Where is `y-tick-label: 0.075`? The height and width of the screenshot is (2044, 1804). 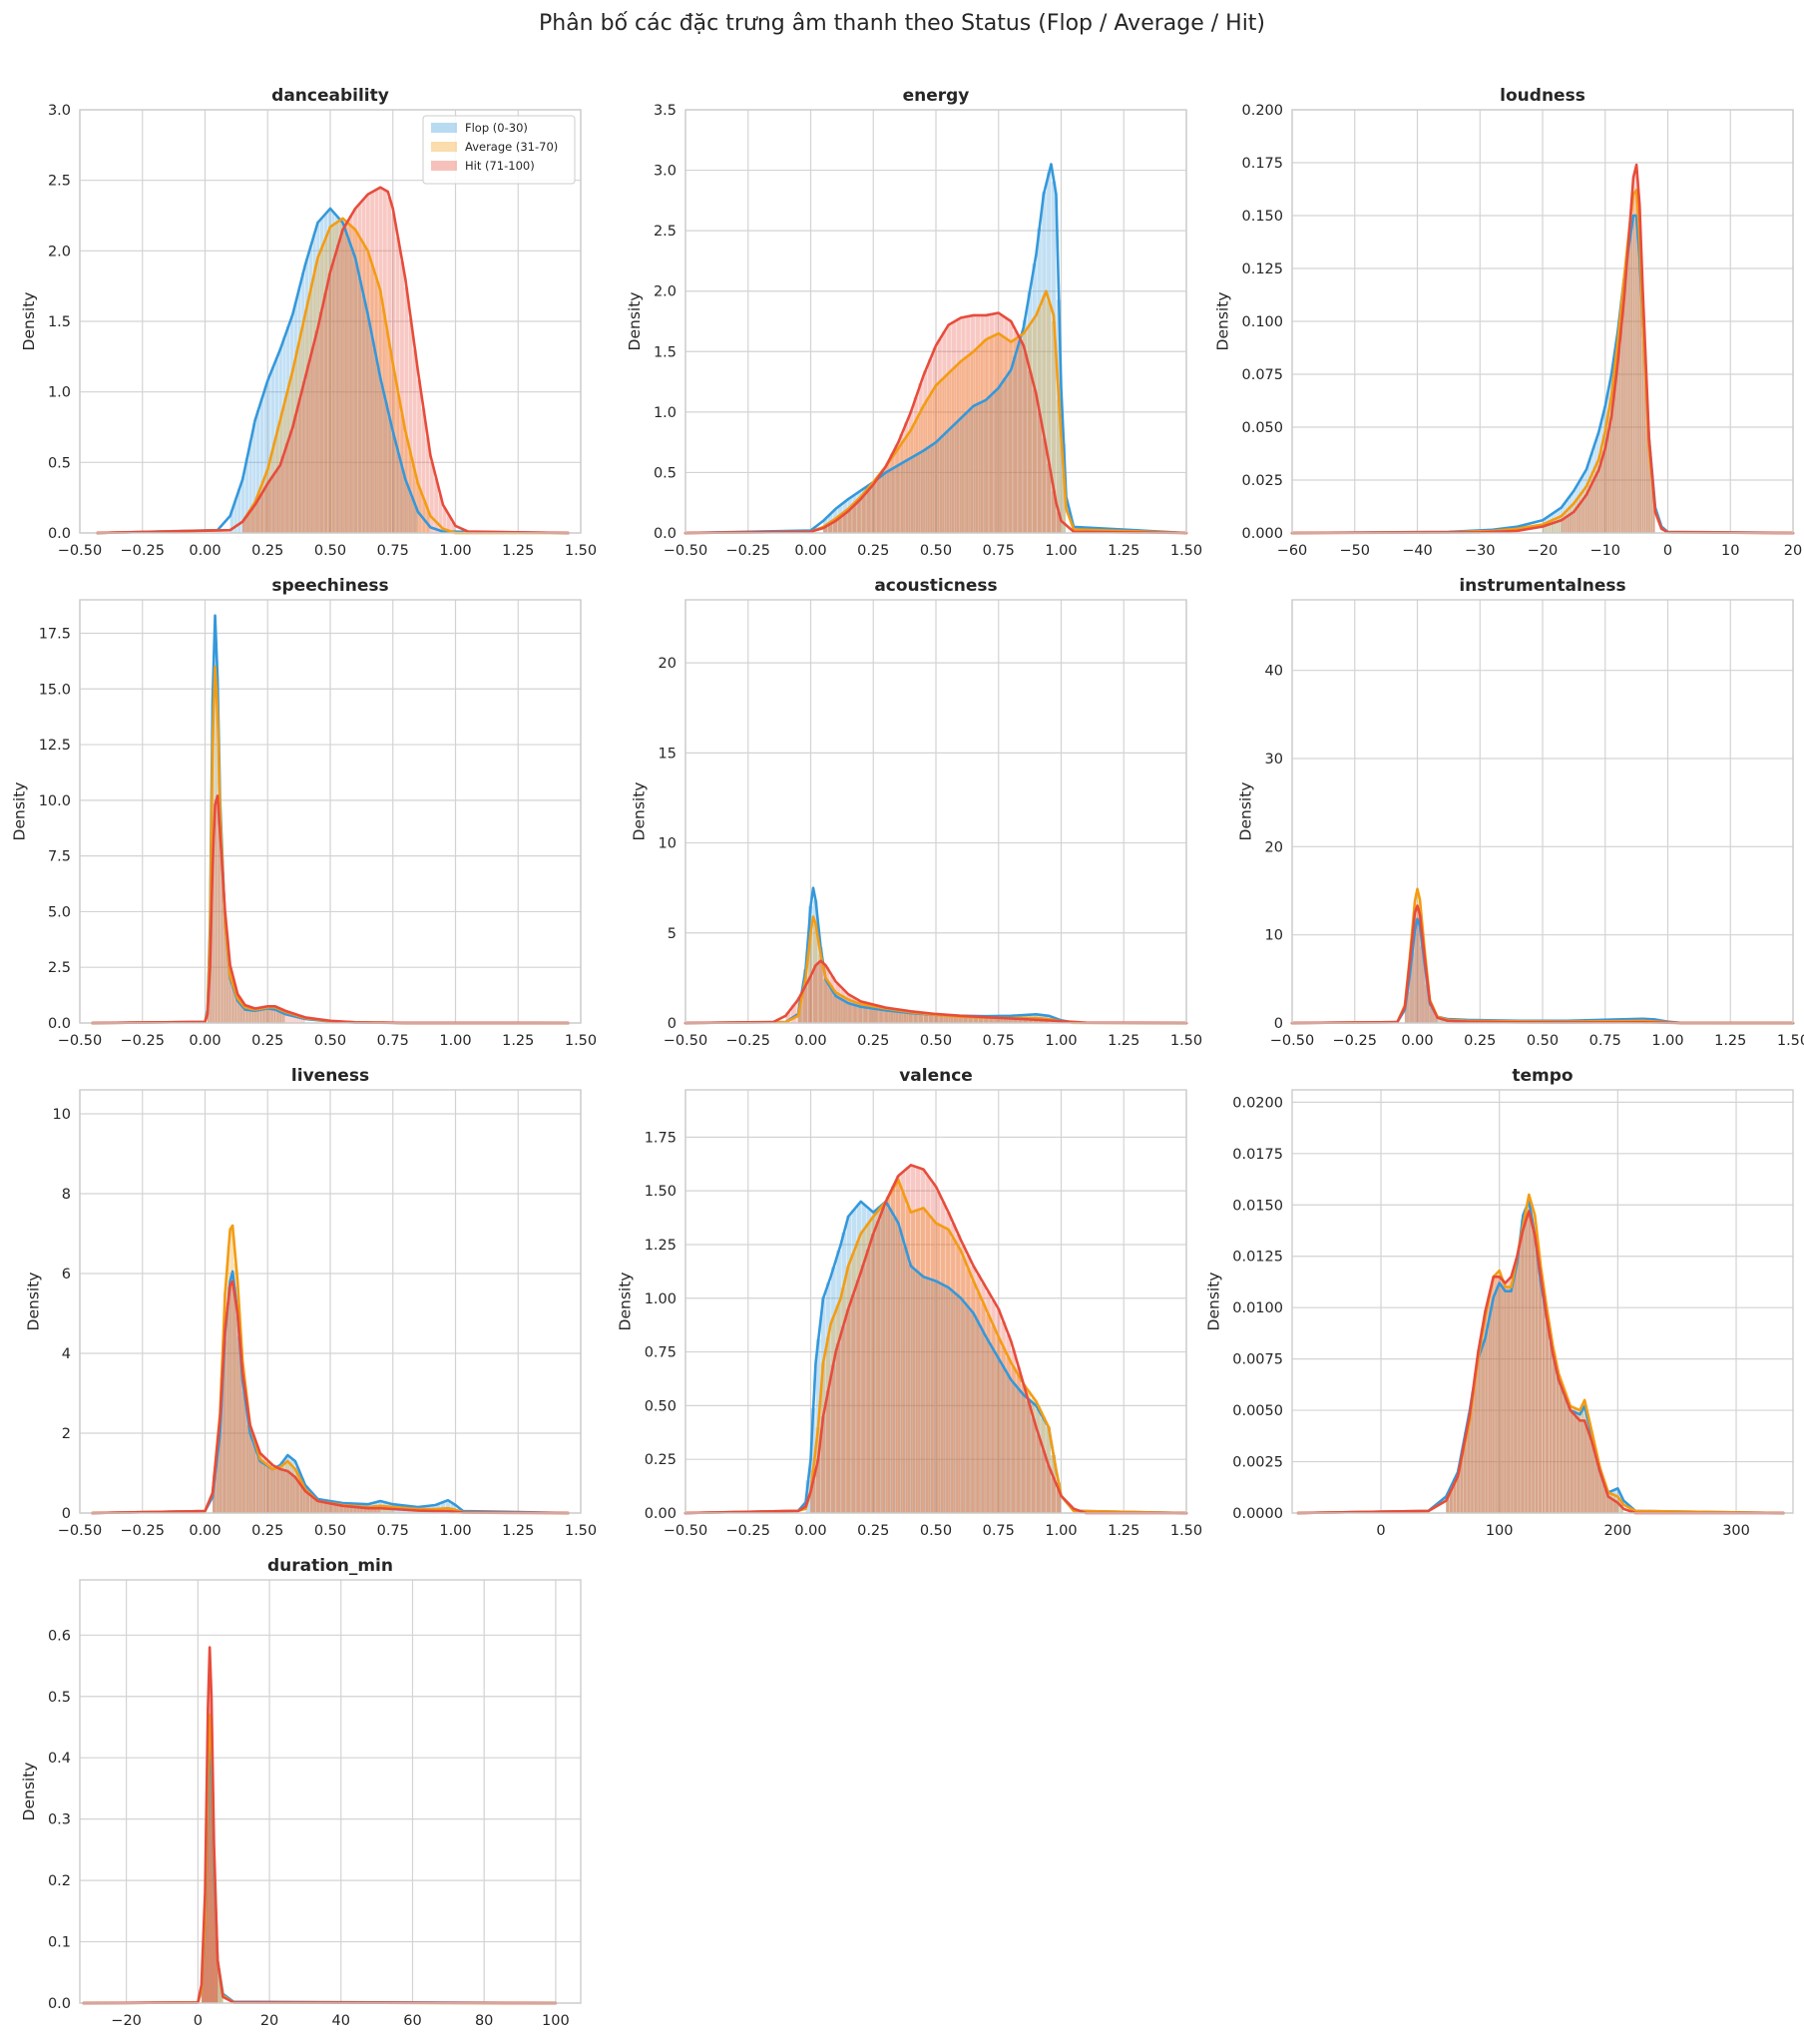 y-tick-label: 0.075 is located at coordinates (1262, 375).